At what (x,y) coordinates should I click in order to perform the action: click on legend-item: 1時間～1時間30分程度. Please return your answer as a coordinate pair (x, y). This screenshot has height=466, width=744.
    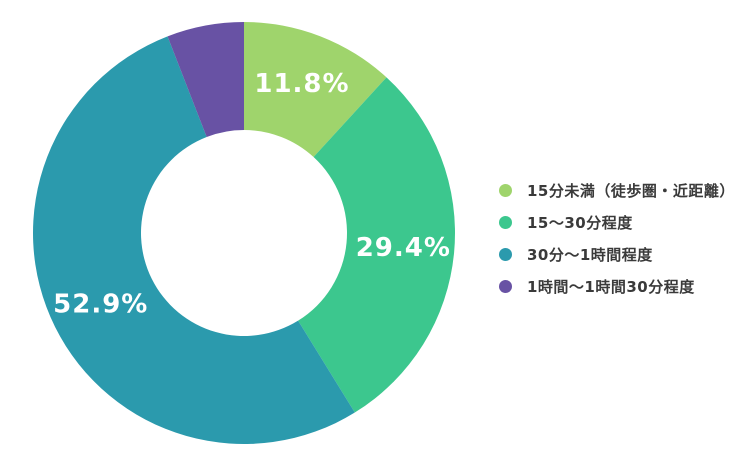
    Looking at the image, I should click on (617, 286).